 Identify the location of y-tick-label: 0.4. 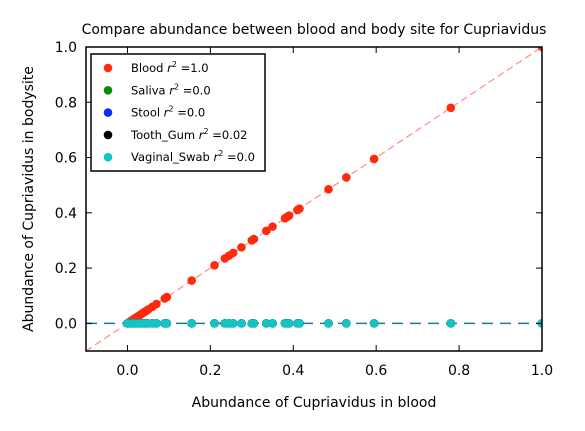
(66, 214).